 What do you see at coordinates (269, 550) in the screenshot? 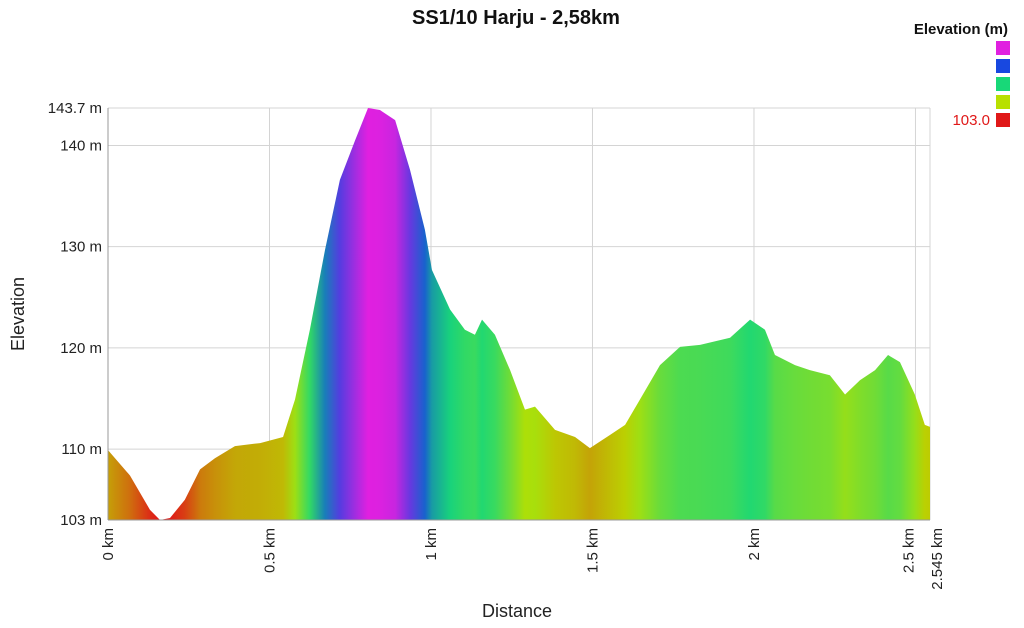
I see `x-tick-label: 0.5 km` at bounding box center [269, 550].